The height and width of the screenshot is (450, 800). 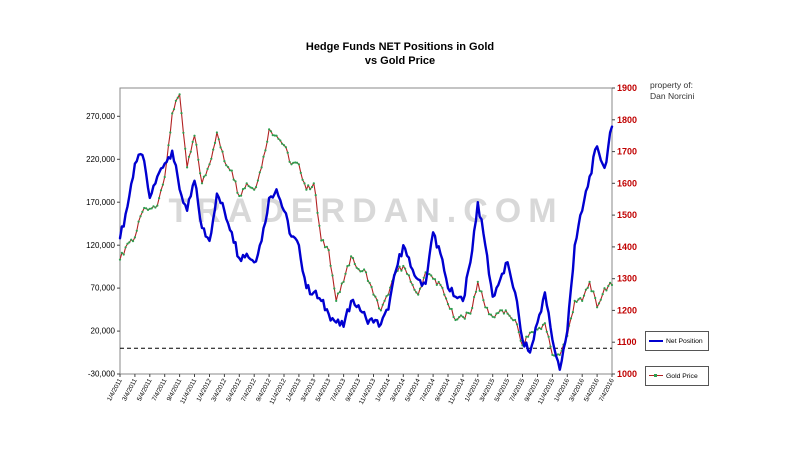 I want to click on left-axis-tick-label: 20,000, so click(x=103, y=331).